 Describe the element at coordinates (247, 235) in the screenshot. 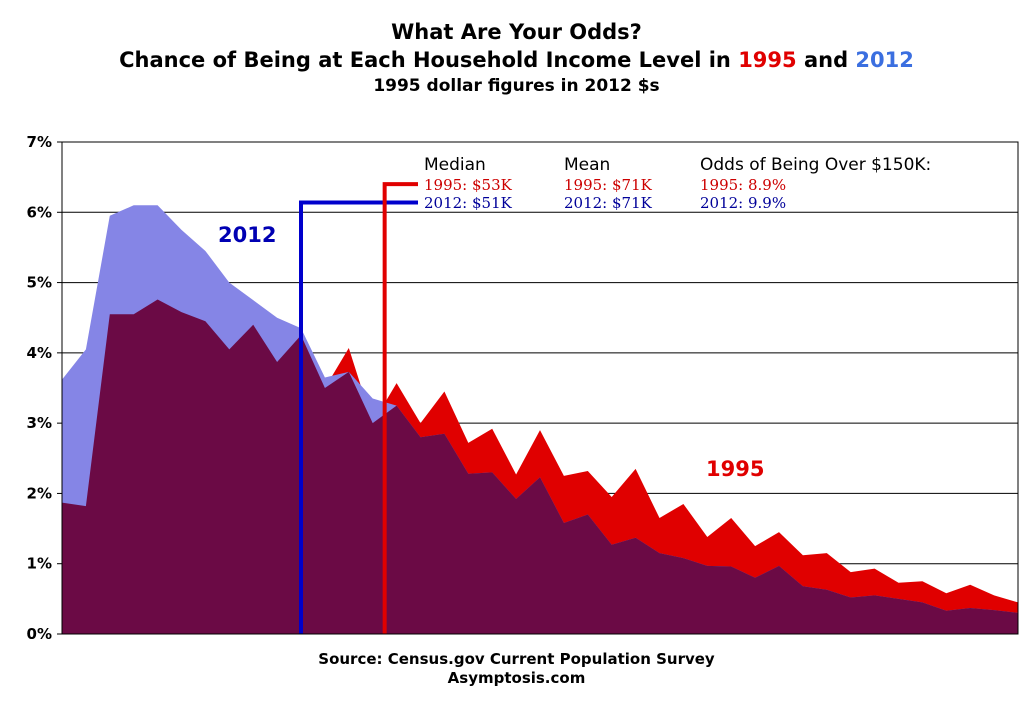

I see `series-label-2012: 2012` at that location.